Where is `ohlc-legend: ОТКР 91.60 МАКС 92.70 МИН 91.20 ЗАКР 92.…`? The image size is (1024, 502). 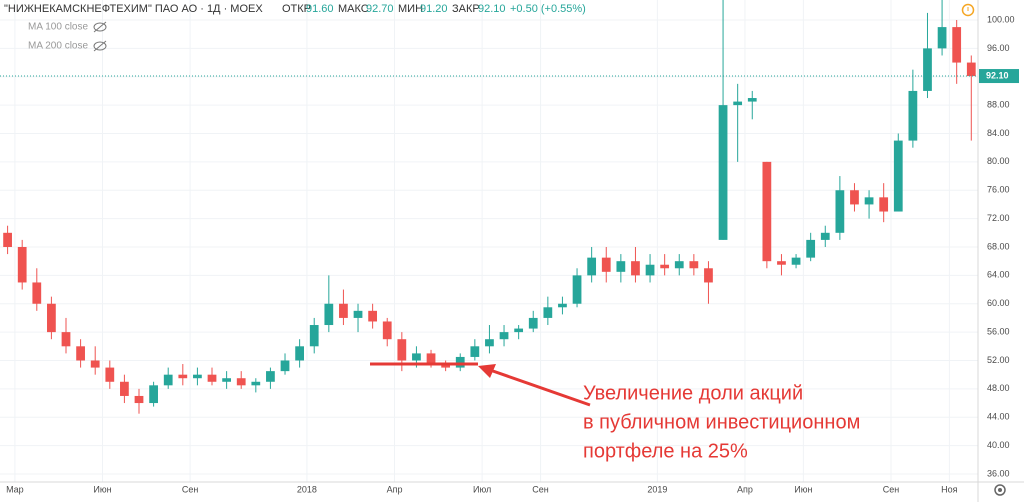 ohlc-legend: ОТКР 91.60 МАКС 92.70 МИН 91.20 ЗАКР 92.… is located at coordinates (434, 9).